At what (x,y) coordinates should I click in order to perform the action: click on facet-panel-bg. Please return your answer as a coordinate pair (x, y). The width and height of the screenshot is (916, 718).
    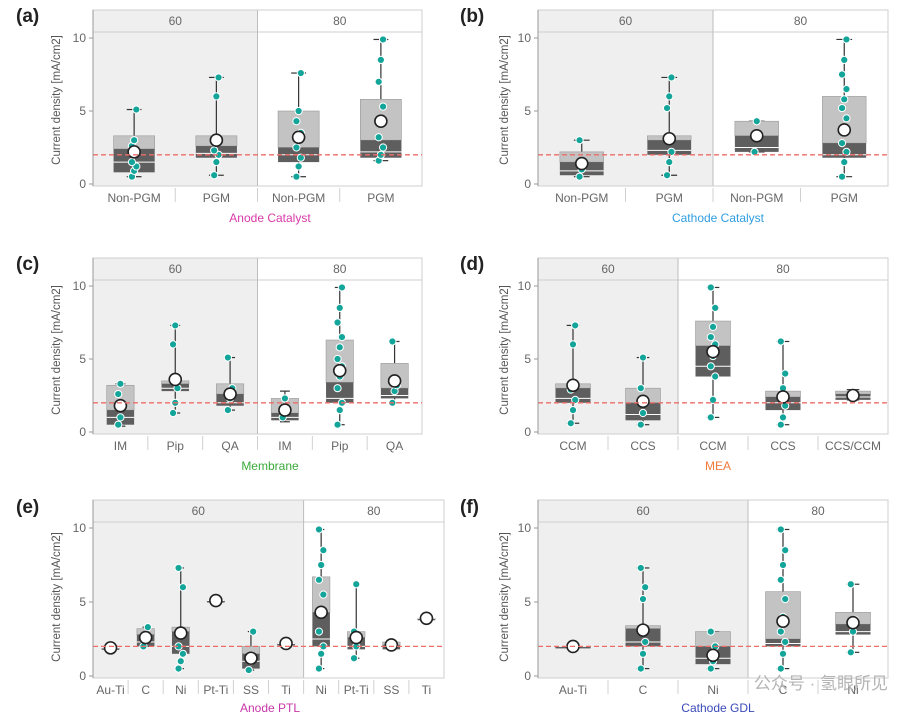
    Looking at the image, I should click on (818, 589).